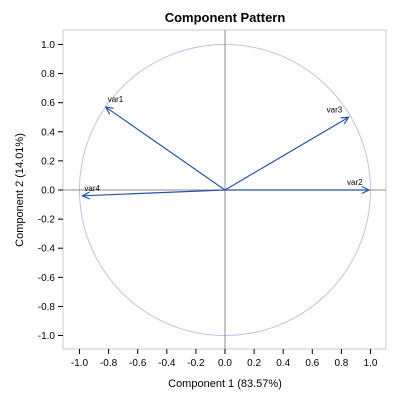 The image size is (400, 400). Describe the element at coordinates (48, 161) in the screenshot. I see `y-tick-label: 0.2` at that location.